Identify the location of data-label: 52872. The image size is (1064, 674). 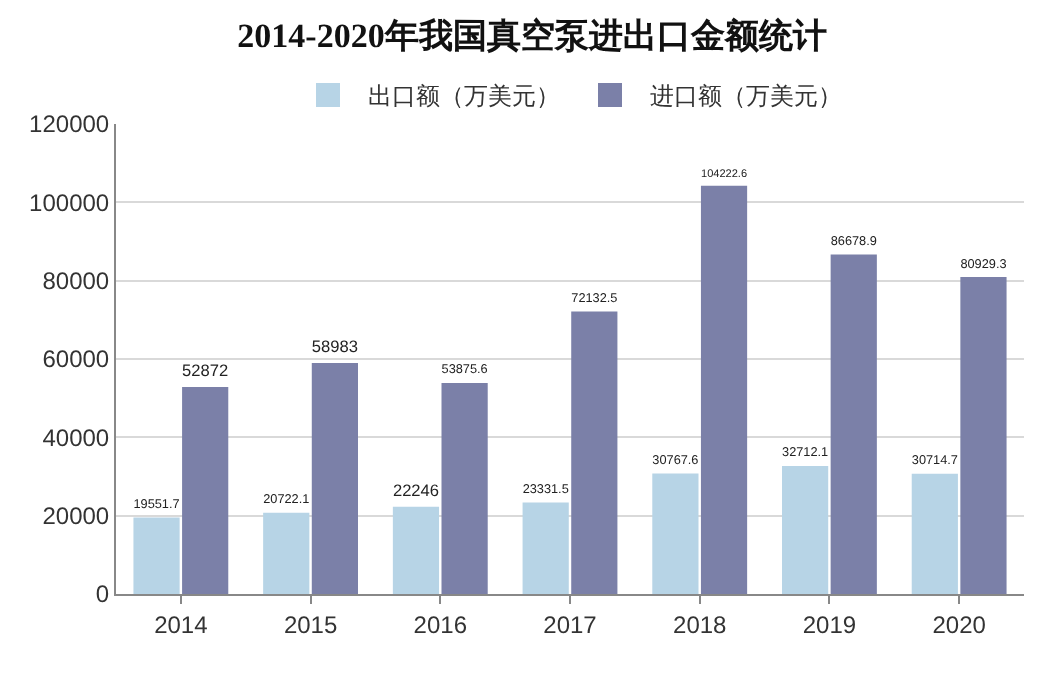
(206, 370).